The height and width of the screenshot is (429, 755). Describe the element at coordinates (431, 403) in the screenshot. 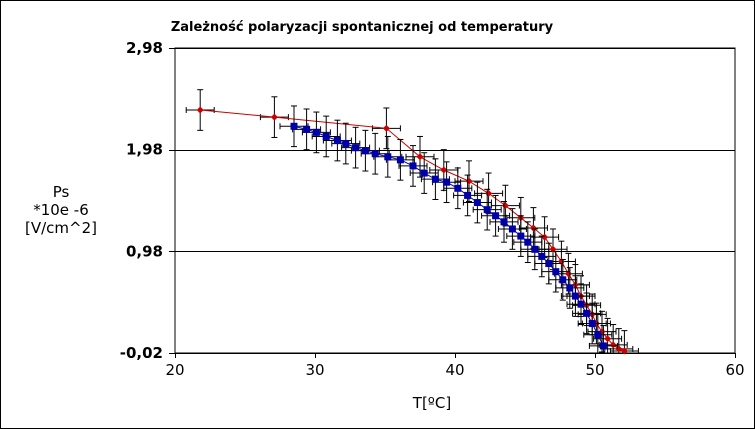

I see `x-axis-label: T[ºC]` at that location.